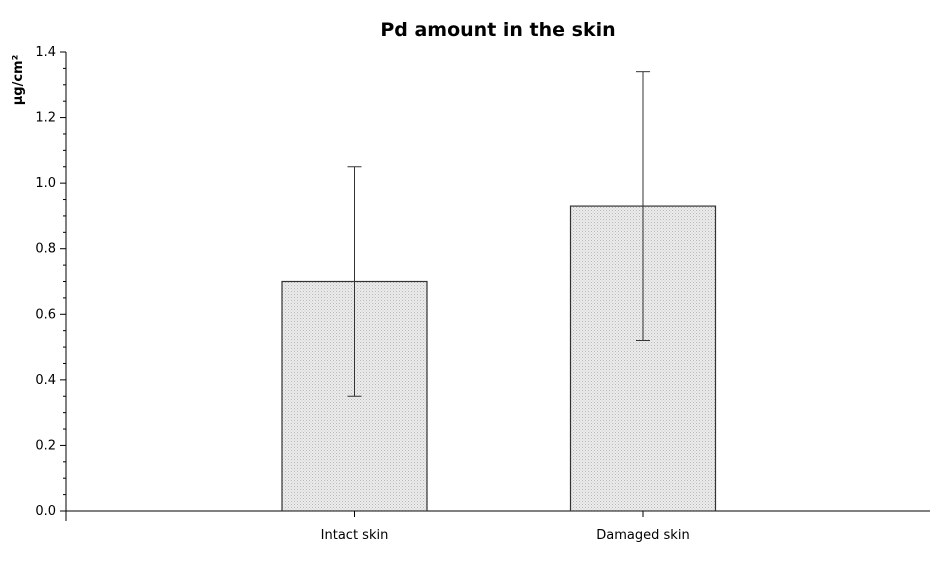 Image resolution: width=951 pixels, height=562 pixels. Describe the element at coordinates (50, 282) in the screenshot. I see `y-ticks: 0.0 0.2 0.4 0.6 0.8 1.0 1.2 1.4` at that location.